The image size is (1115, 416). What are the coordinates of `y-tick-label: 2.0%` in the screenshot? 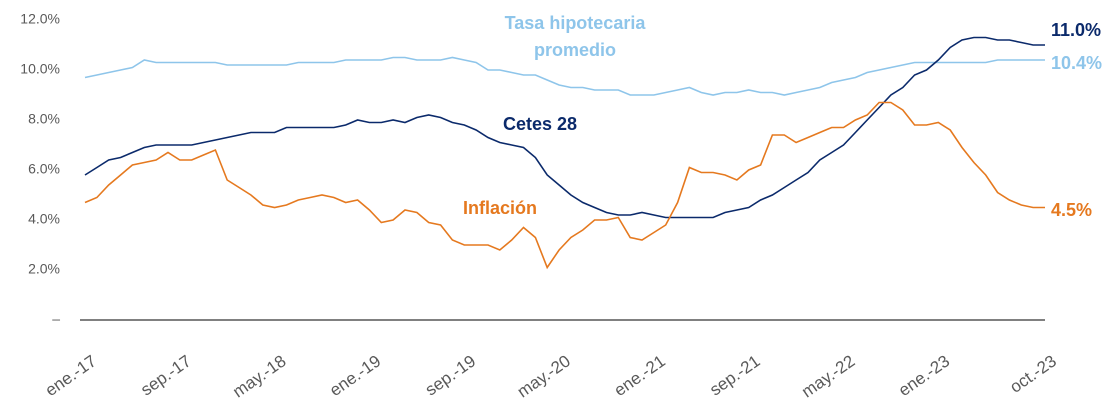 It's located at (44, 269).